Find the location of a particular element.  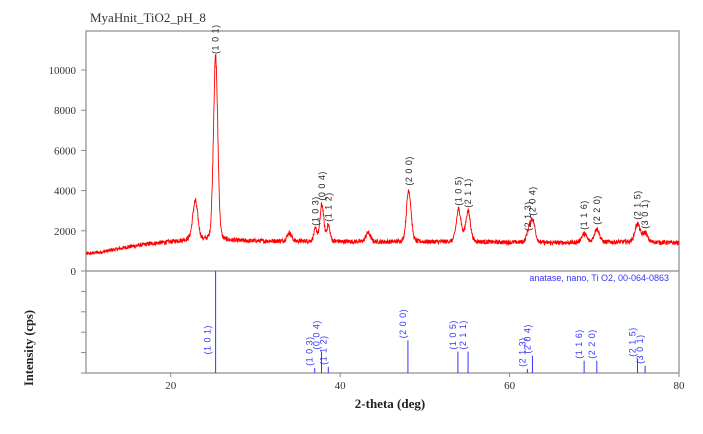

peak-label: (2 0 4) is located at coordinates (532, 201).